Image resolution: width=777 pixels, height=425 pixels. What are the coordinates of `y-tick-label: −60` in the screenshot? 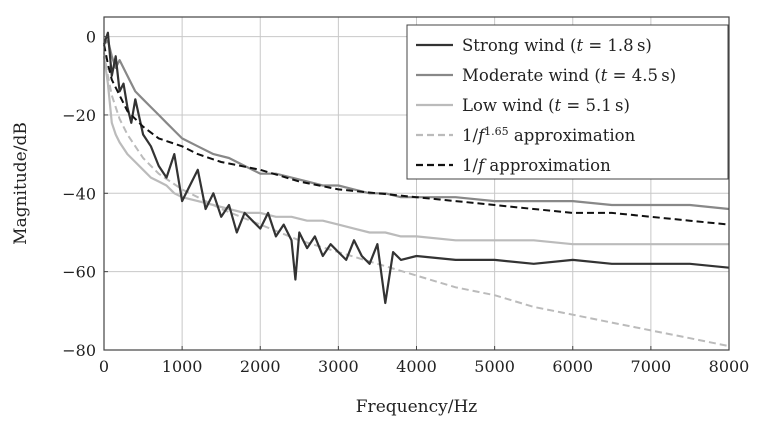 It's located at (79, 272).